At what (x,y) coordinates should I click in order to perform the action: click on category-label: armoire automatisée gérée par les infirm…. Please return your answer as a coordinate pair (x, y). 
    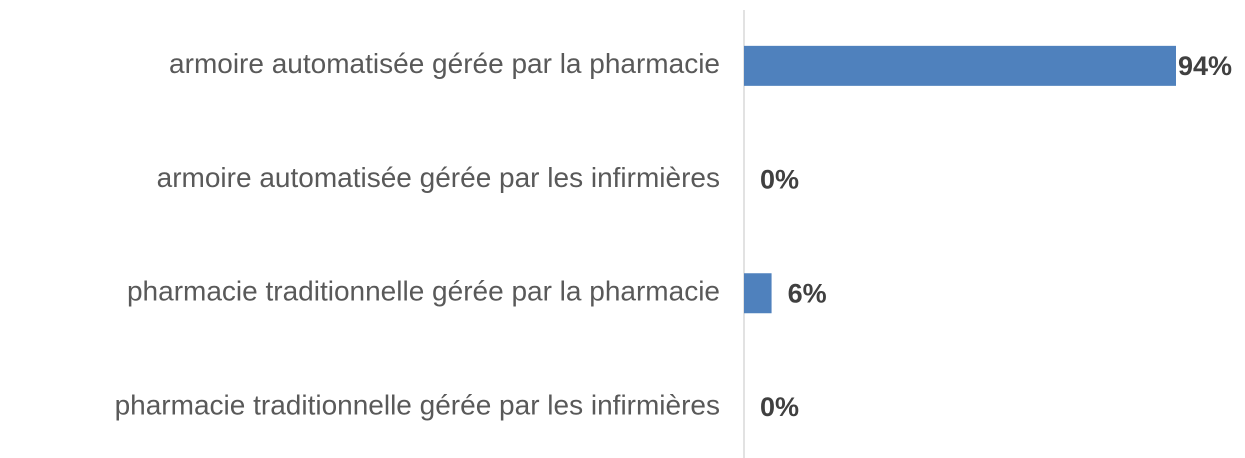
    Looking at the image, I should click on (438, 177).